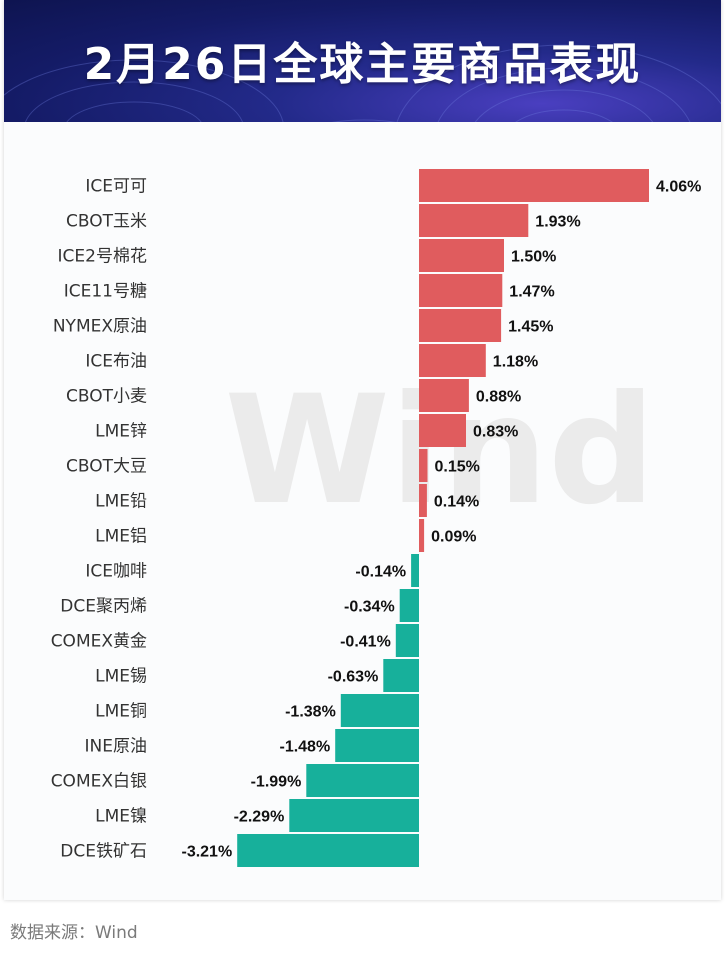 The height and width of the screenshot is (954, 725). Describe the element at coordinates (121, 677) in the screenshot. I see `category-label: LME锡` at that location.